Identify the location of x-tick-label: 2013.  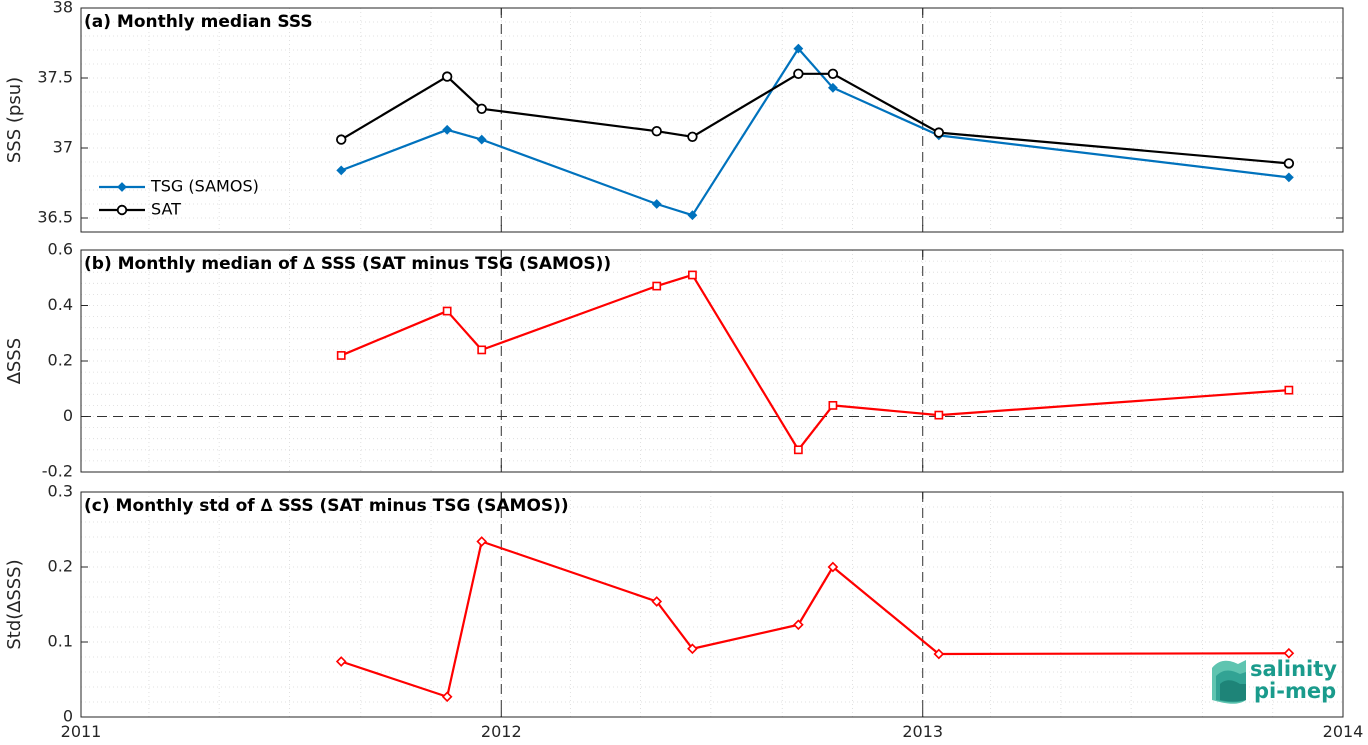
(922, 731).